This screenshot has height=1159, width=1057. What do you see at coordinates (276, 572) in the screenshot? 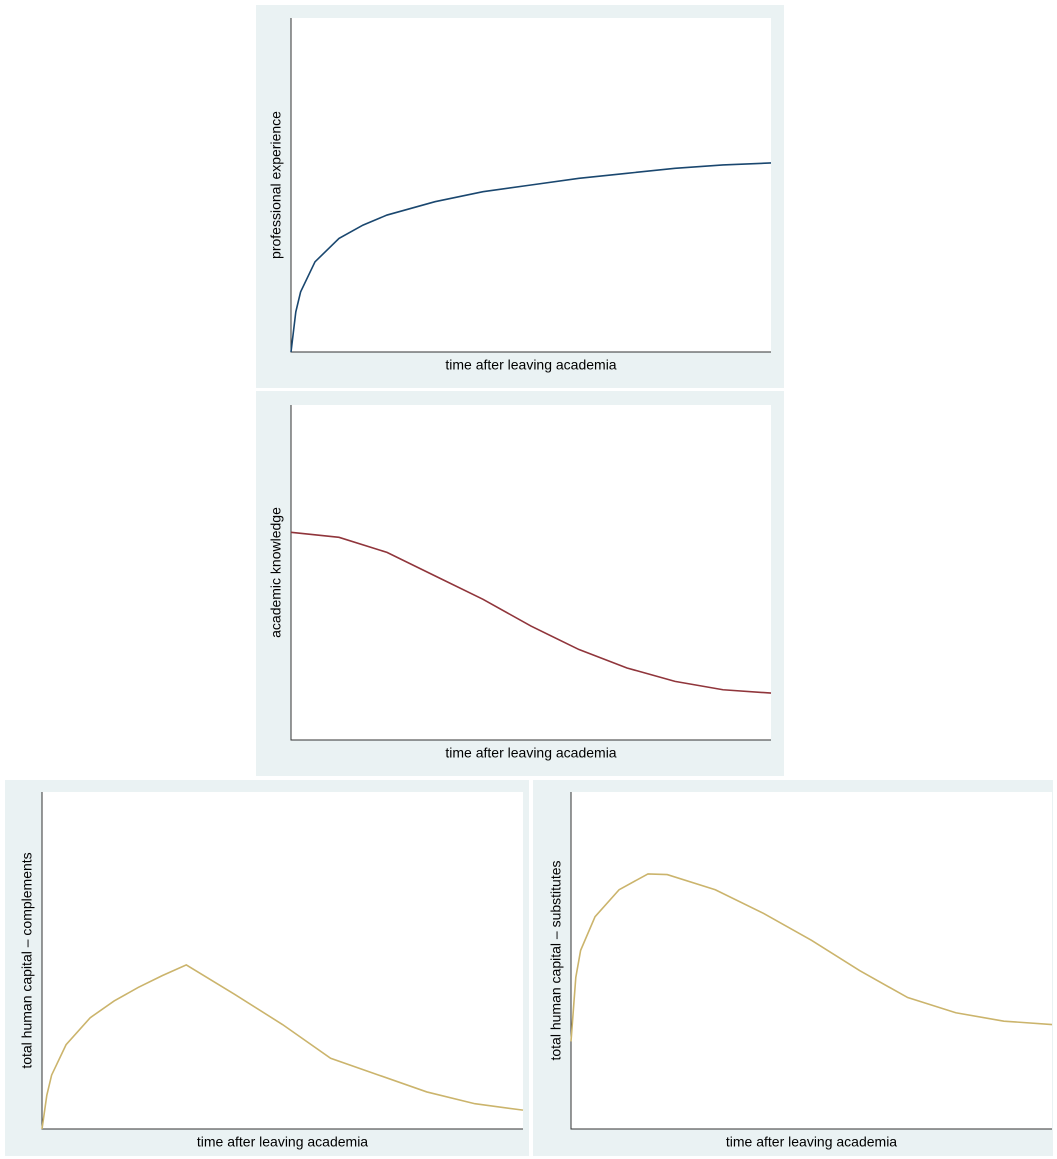
I see `y-axis-label: academic knowledge` at bounding box center [276, 572].